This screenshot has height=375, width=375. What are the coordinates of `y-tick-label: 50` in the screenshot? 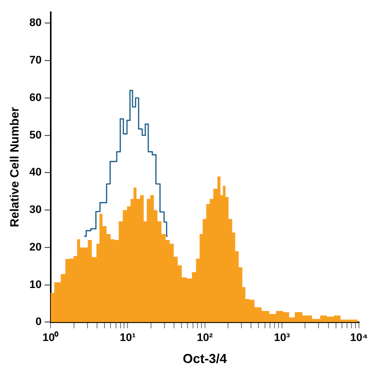 It's located at (35, 135).